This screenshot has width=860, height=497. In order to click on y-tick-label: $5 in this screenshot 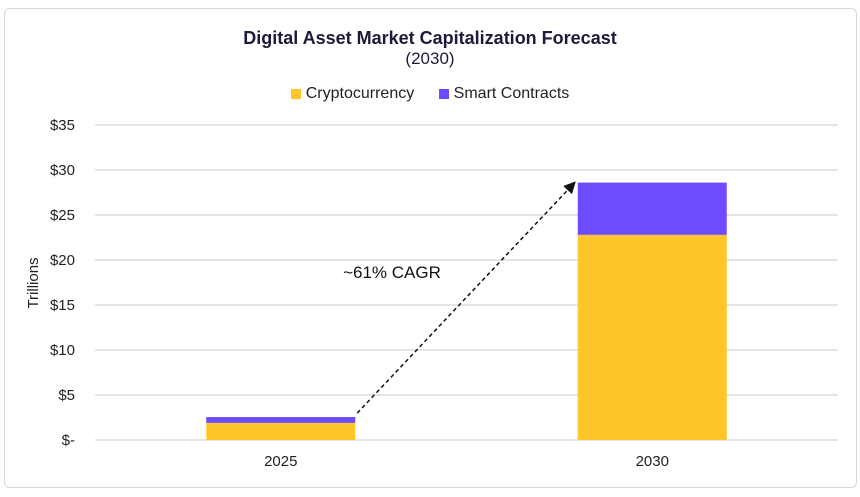, I will do `click(66, 395)`.